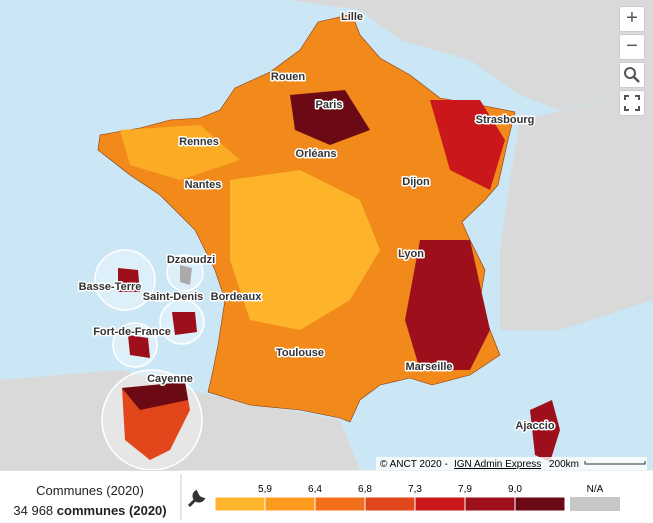 The width and height of the screenshot is (653, 523). I want to click on search-icon, so click(632, 75).